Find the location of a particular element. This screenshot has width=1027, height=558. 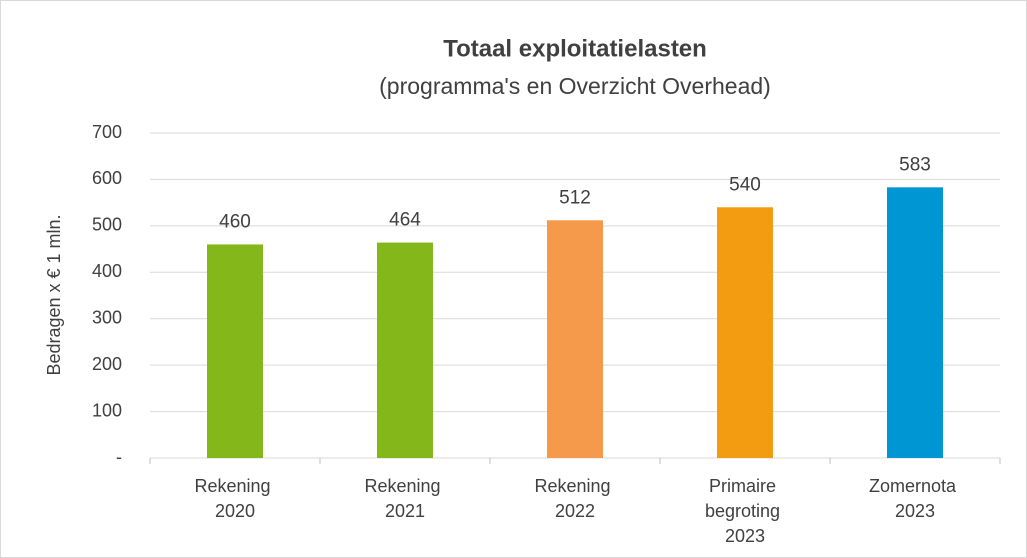

y-axis-label: Bedragen x € 1 mln. is located at coordinates (54, 294).